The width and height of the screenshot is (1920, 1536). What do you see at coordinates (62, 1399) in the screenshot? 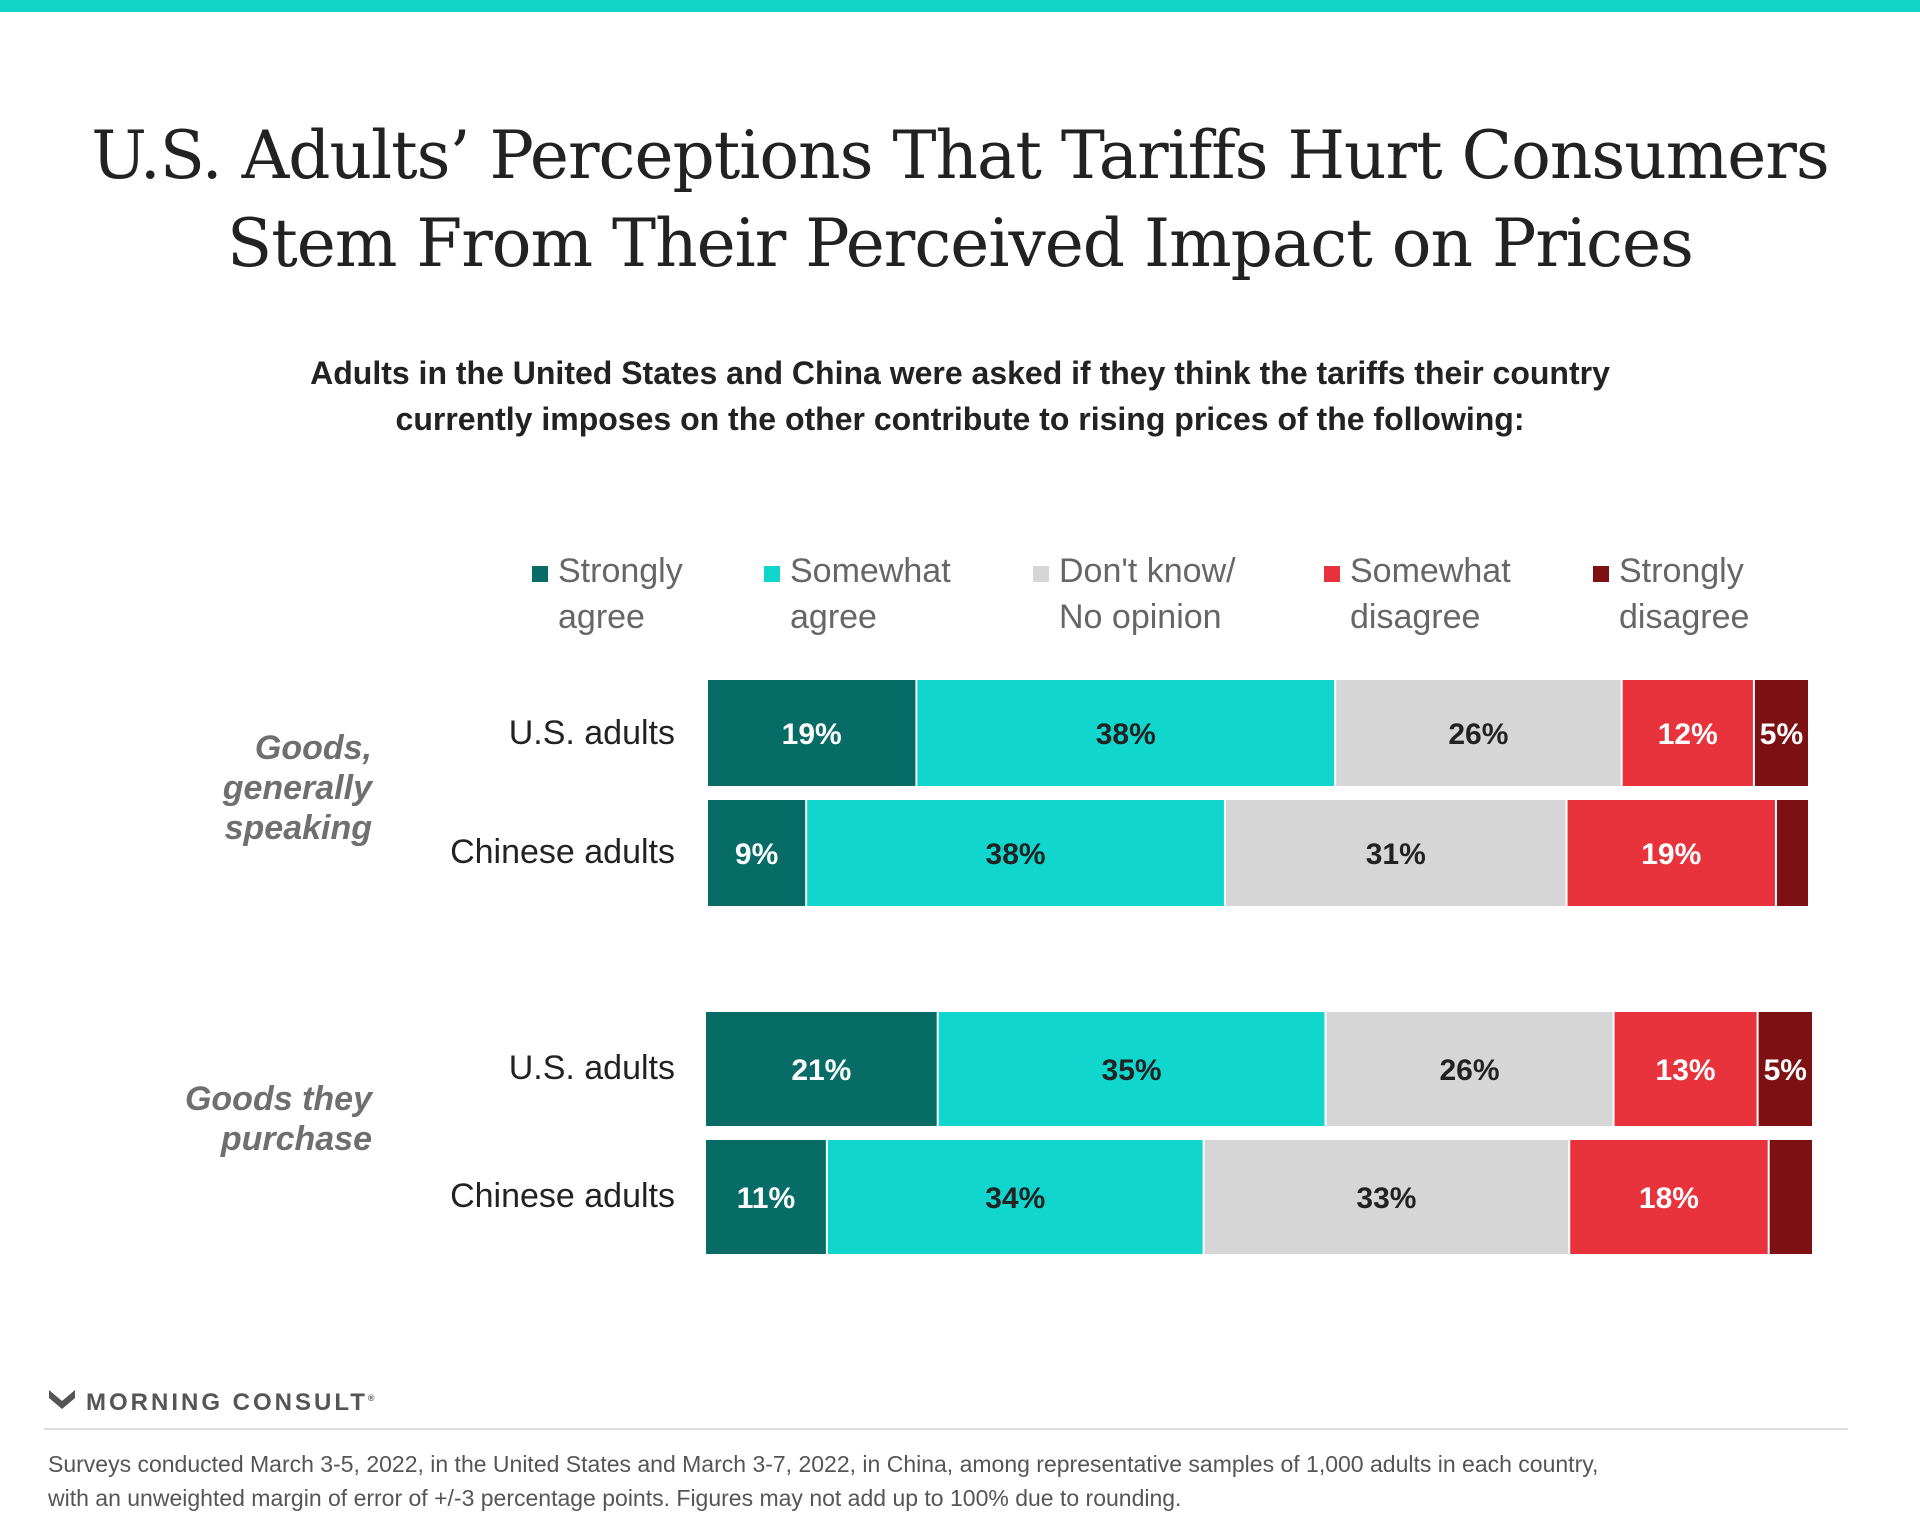
I see `morning-consult-logo-icon` at bounding box center [62, 1399].